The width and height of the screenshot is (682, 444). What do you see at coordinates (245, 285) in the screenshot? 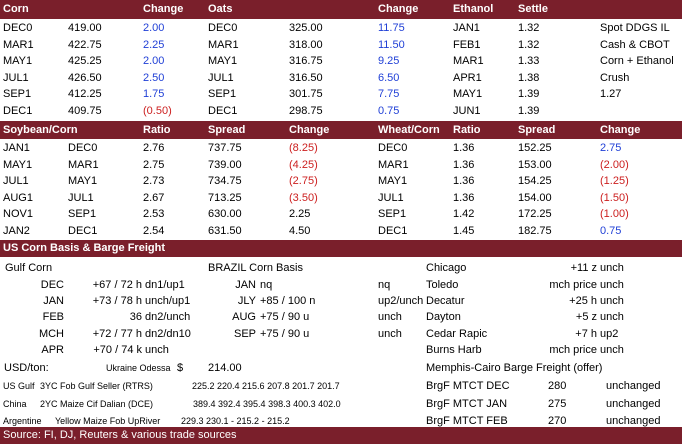
I see `brazil-month: JAN` at bounding box center [245, 285].